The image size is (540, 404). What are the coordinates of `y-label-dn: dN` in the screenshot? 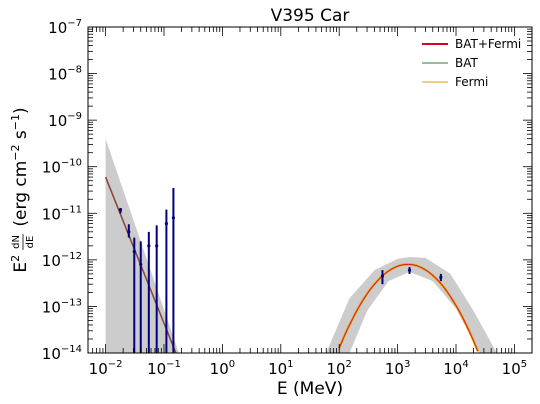 It's located at (16, 242).